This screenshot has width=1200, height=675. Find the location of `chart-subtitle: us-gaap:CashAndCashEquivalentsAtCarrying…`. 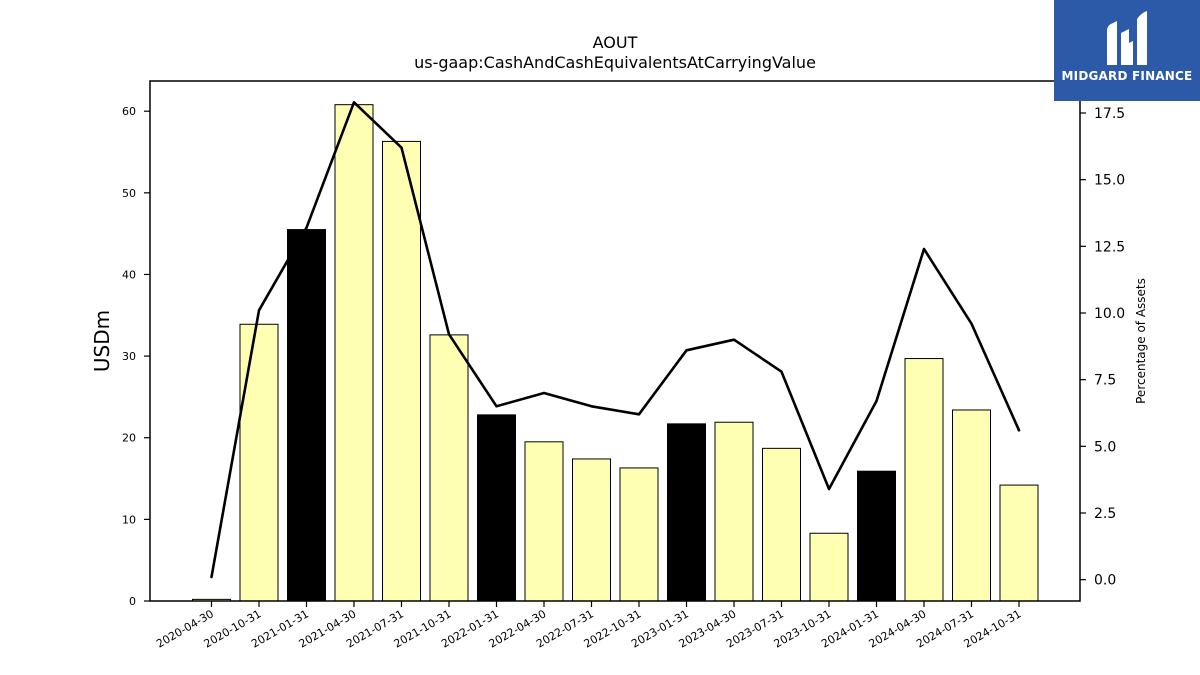

chart-subtitle: us-gaap:CashAndCashEquivalentsAtCarrying… is located at coordinates (615, 62).